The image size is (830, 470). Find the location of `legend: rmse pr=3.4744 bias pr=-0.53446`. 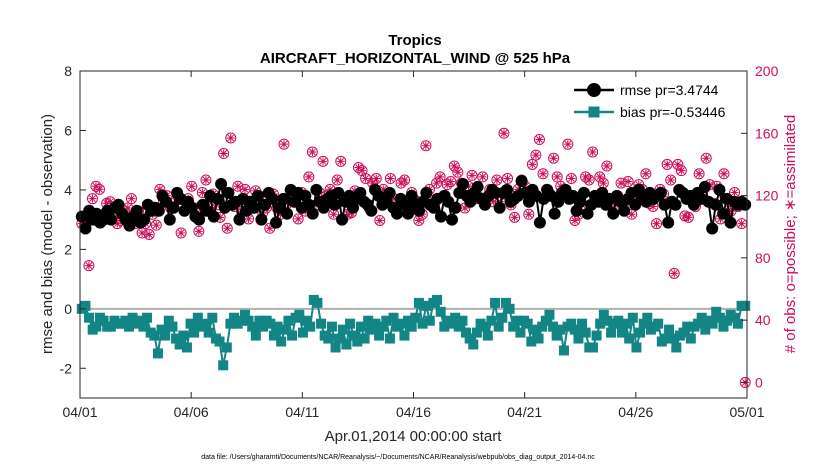

legend: rmse pr=3.4744 bias pr=-0.53446 is located at coordinates (654, 100).